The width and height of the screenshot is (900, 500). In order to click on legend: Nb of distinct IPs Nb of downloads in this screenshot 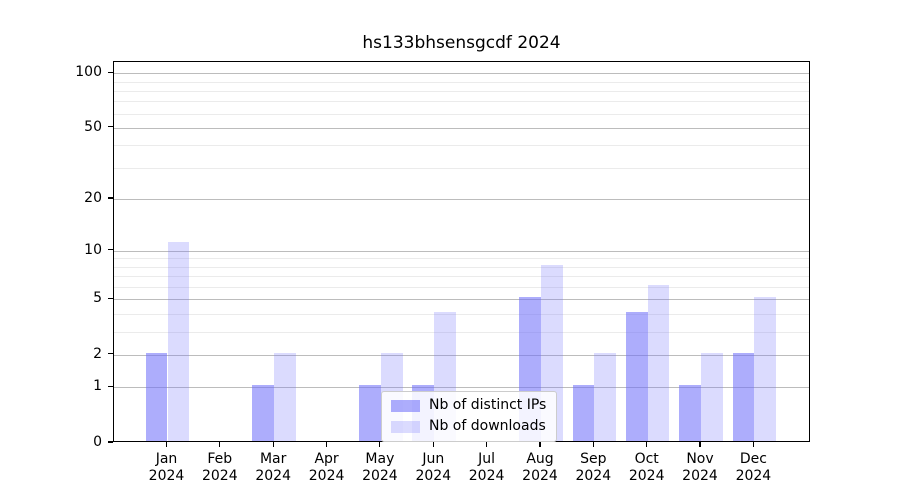, I will do `click(469, 416)`.